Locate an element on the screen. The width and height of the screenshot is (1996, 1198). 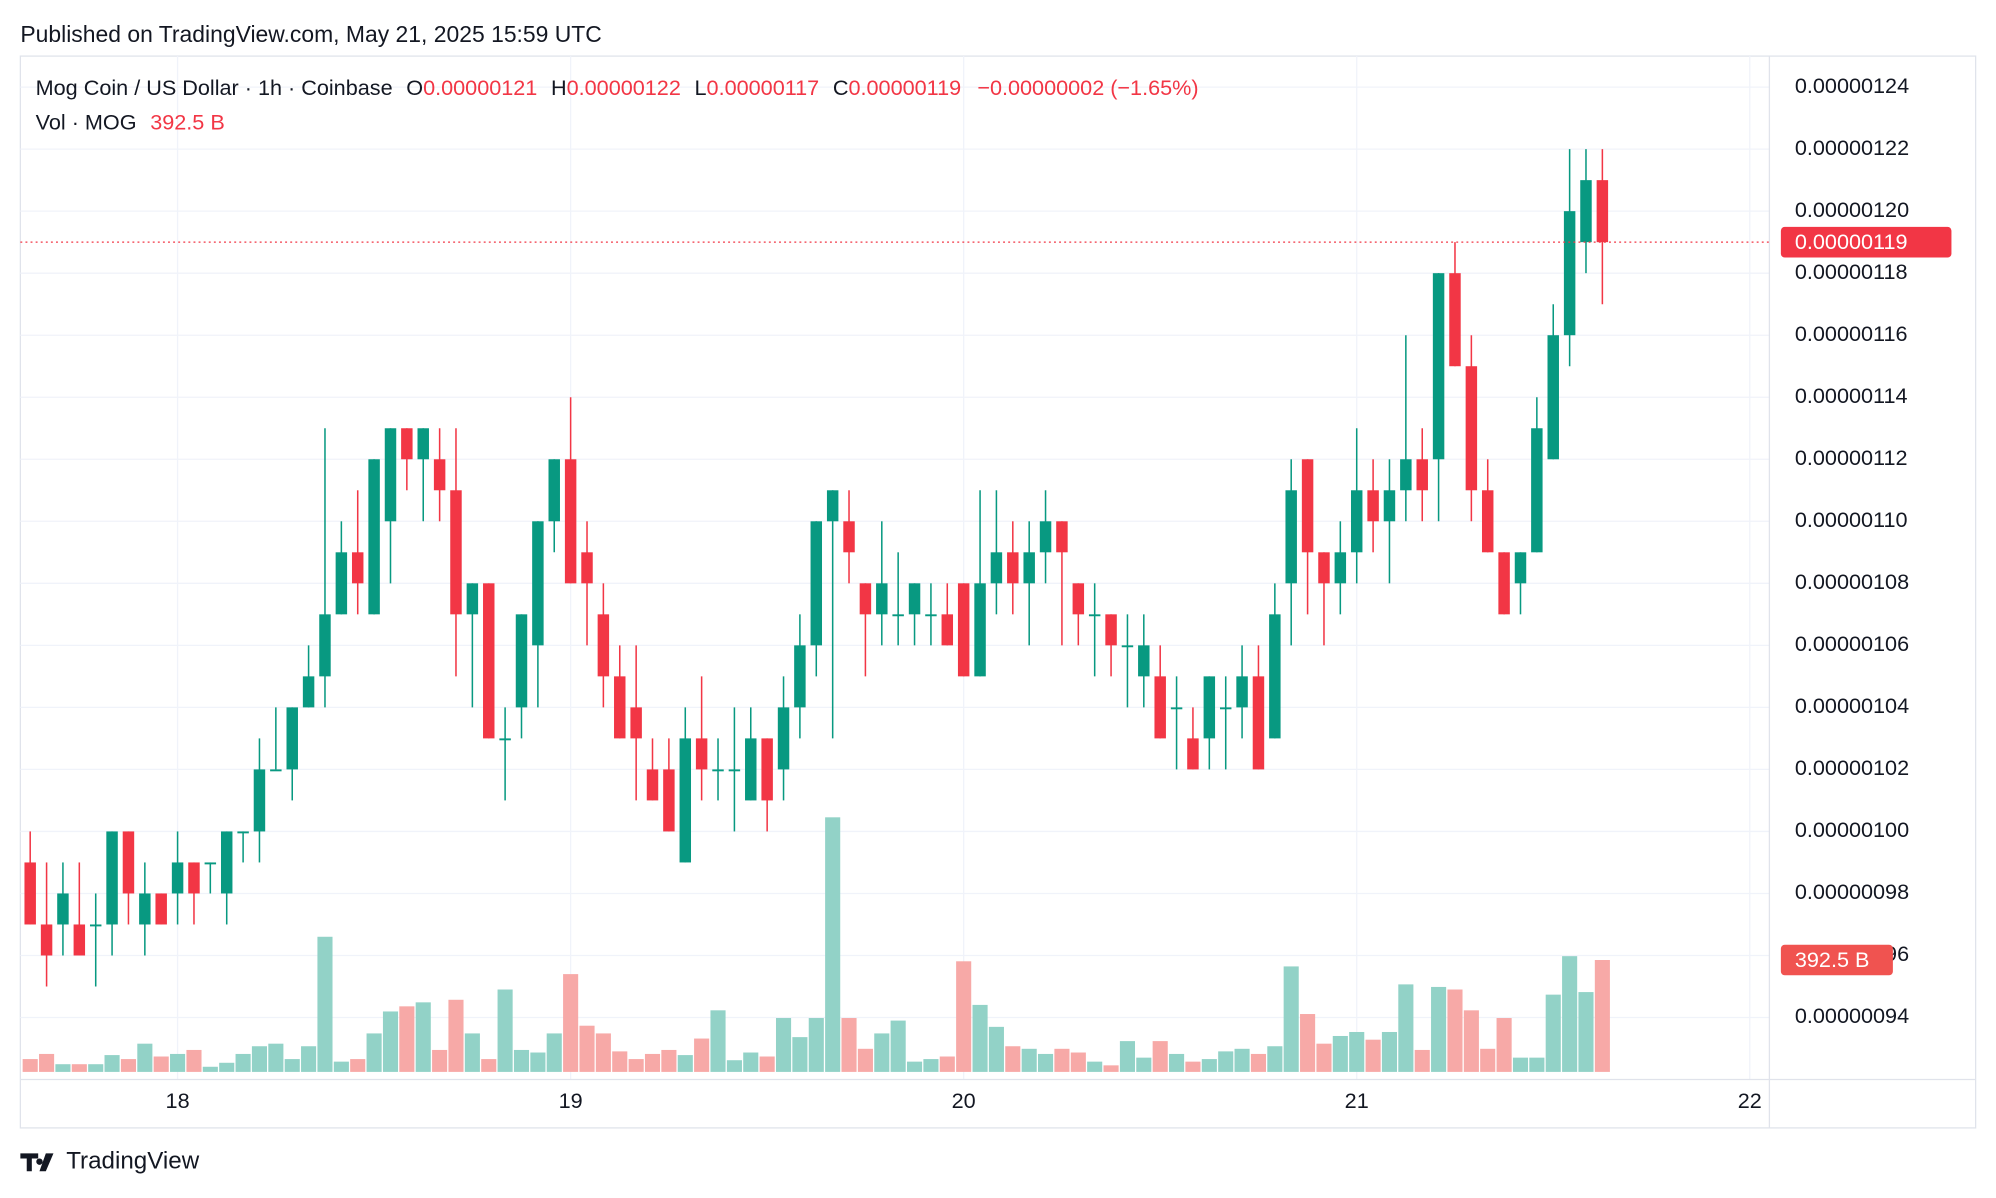
y-tick-label: 0.00000118 is located at coordinates (1851, 271).